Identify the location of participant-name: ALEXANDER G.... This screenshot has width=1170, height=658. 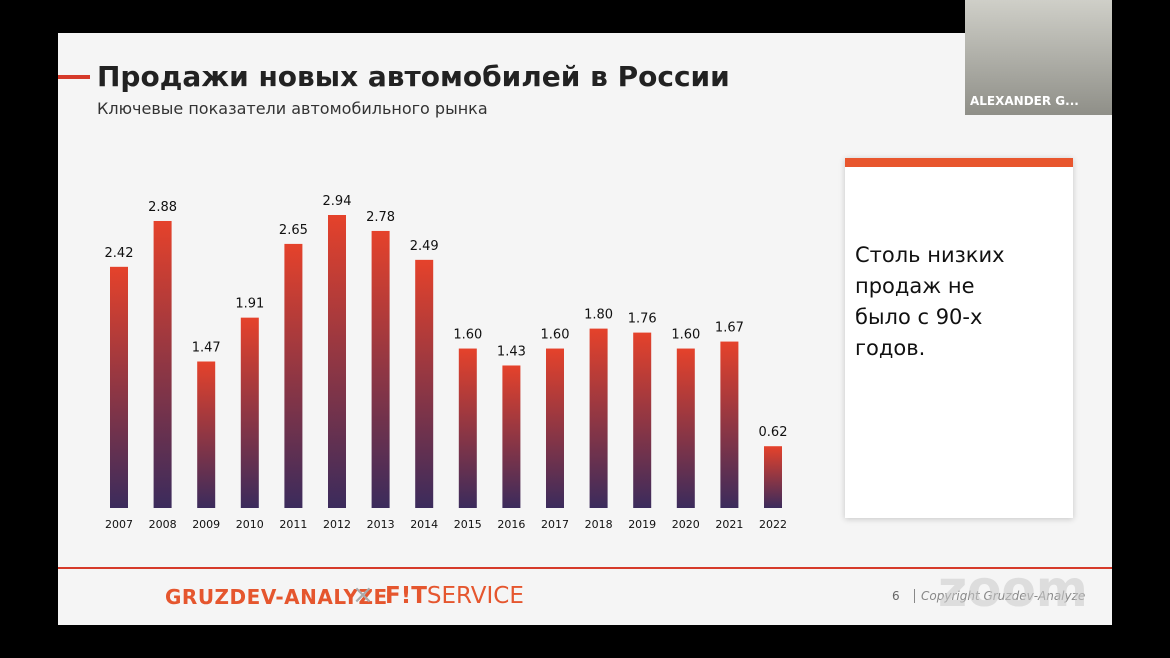
(1024, 101).